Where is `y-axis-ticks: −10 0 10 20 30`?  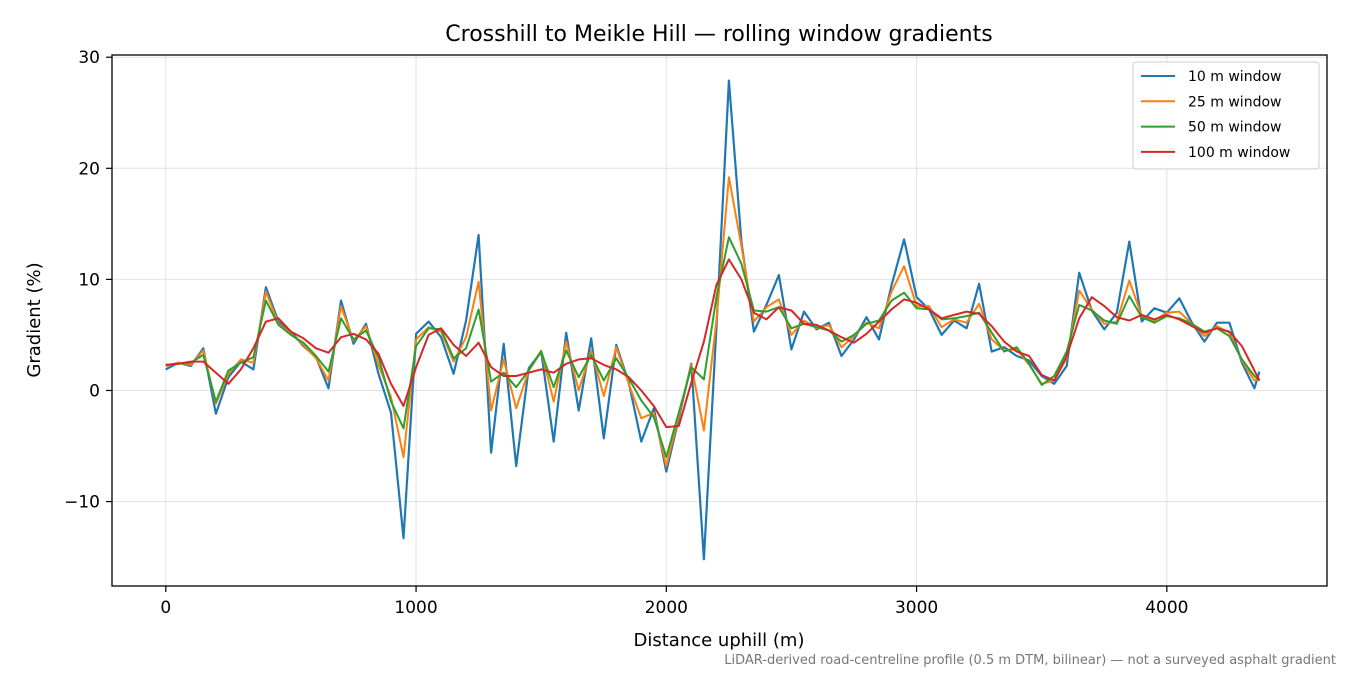 y-axis-ticks: −10 0 10 20 30 is located at coordinates (88, 280).